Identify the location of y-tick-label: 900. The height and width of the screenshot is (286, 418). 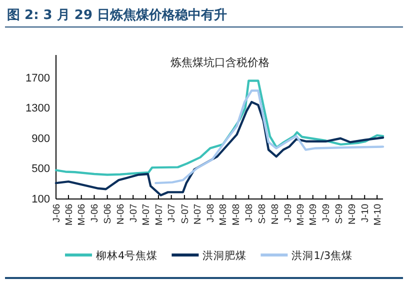
(41, 138).